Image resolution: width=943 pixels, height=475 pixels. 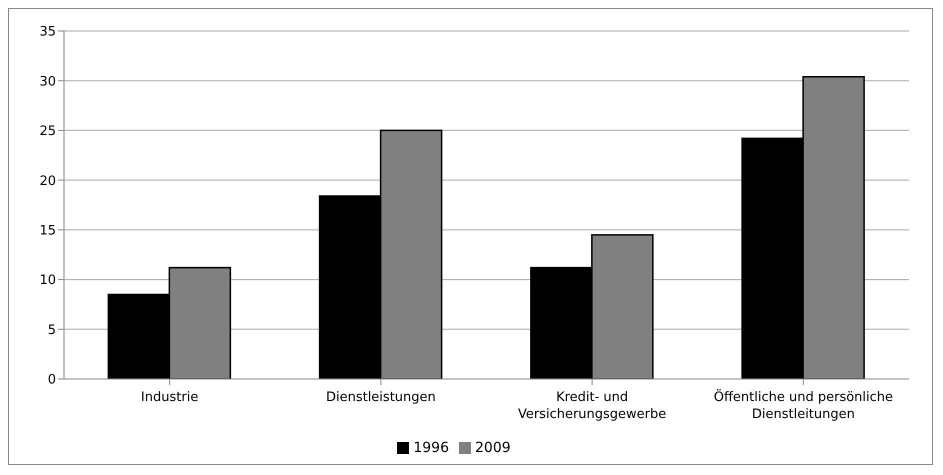 What do you see at coordinates (47, 181) in the screenshot?
I see `y-tick-label: 20` at bounding box center [47, 181].